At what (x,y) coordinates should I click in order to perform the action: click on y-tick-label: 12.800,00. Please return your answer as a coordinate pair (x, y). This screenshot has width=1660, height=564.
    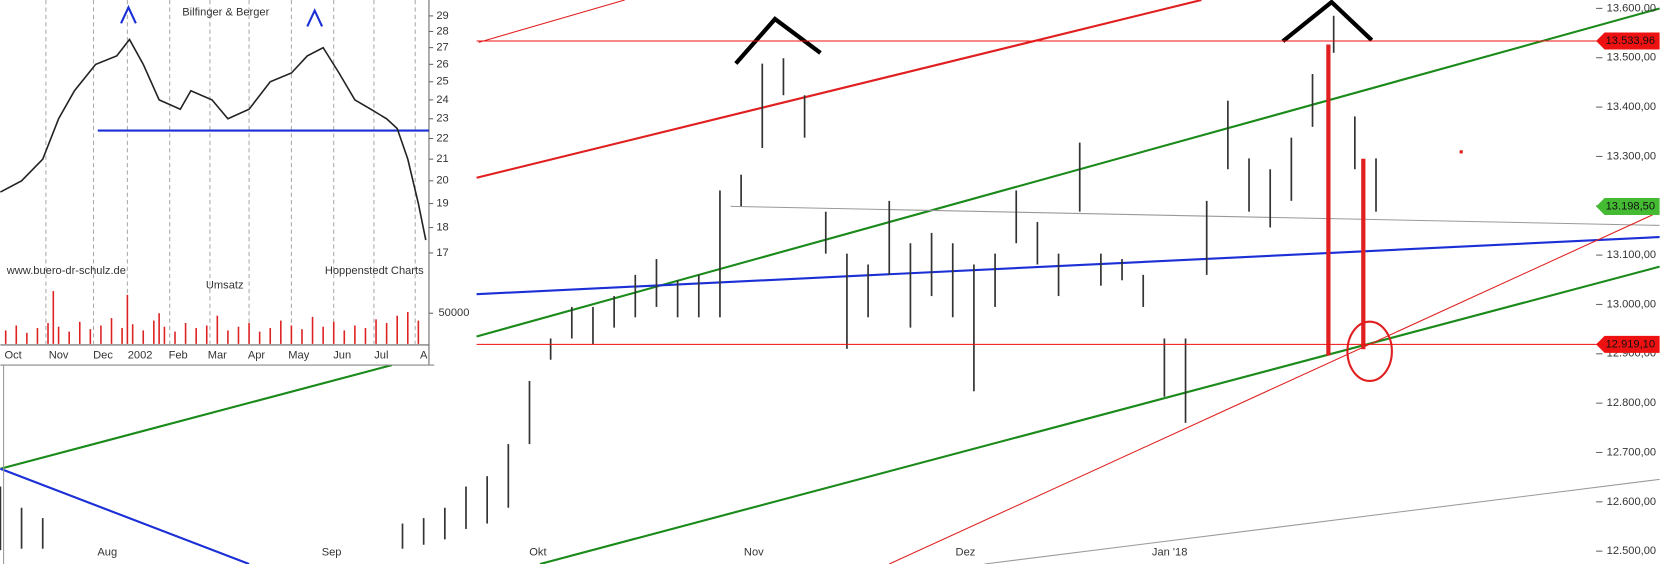
    Looking at the image, I should click on (1631, 403).